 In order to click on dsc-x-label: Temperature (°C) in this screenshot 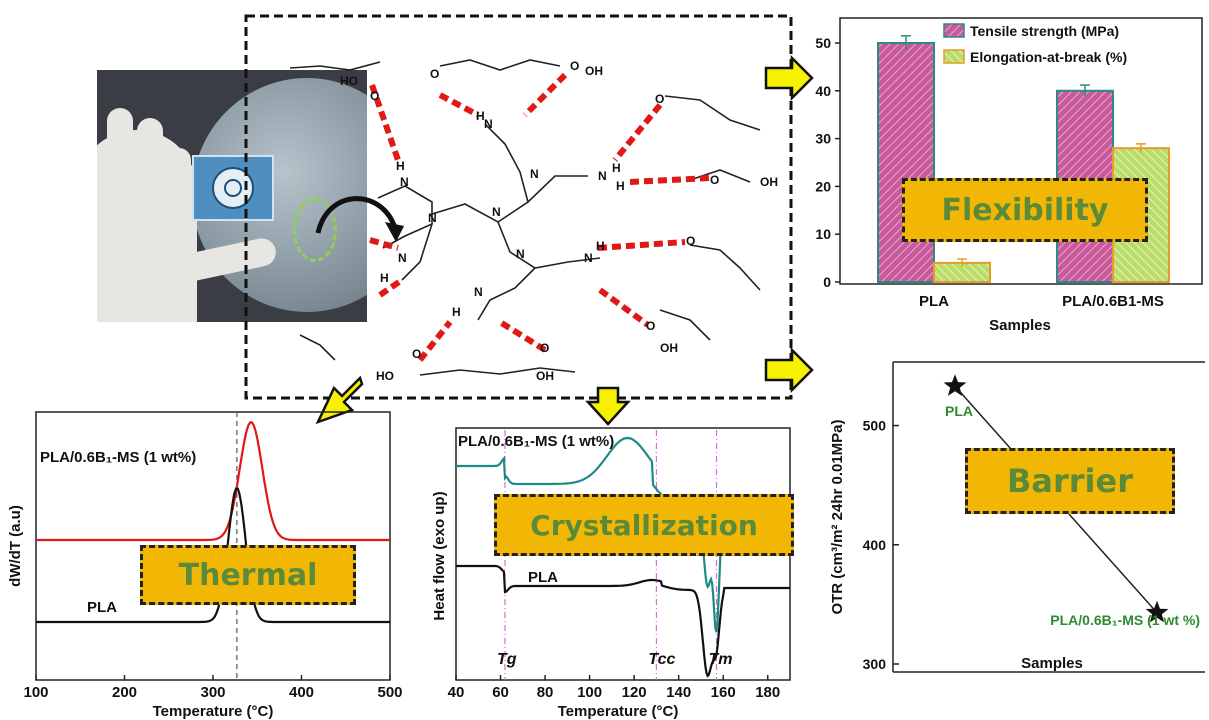, I will do `click(618, 711)`.